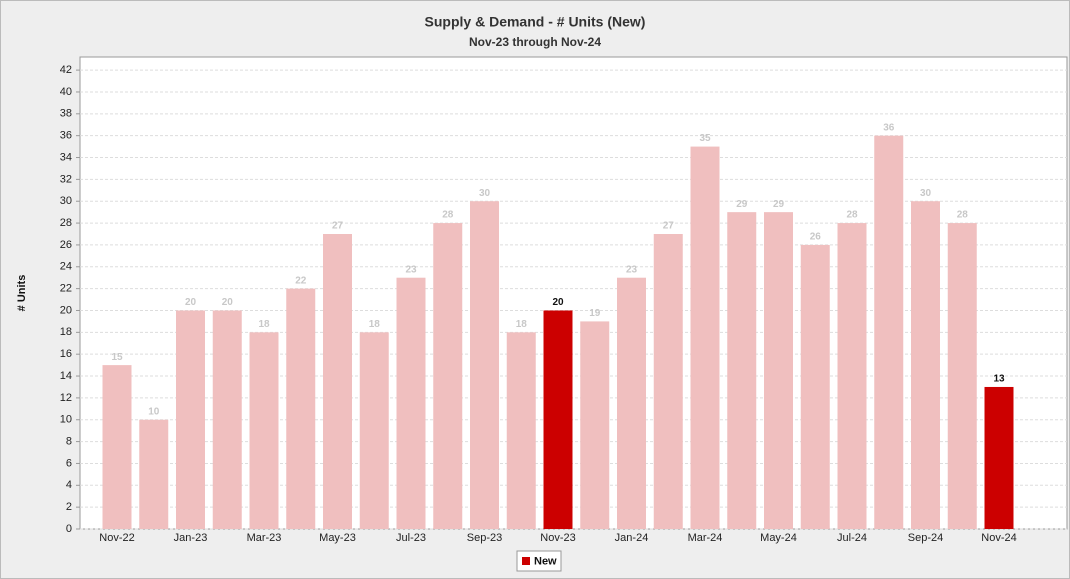 The image size is (1070, 579). I want to click on value-label: 19, so click(595, 313).